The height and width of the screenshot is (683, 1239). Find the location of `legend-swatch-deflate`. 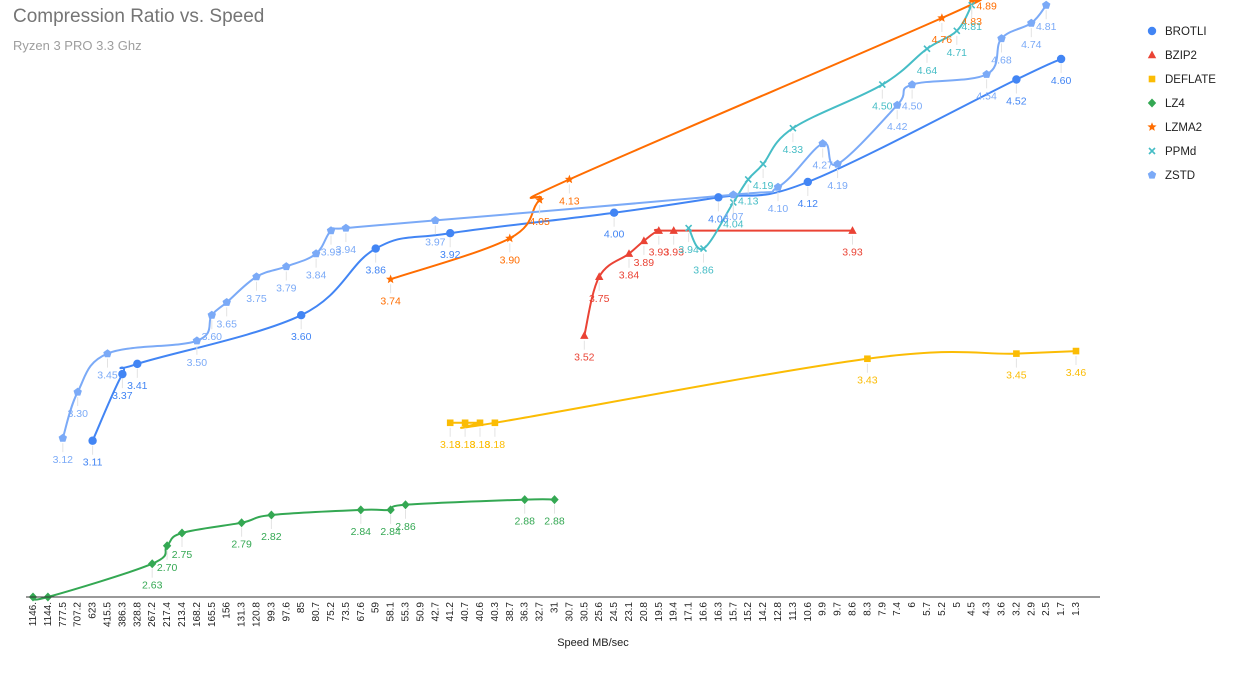

legend-swatch-deflate is located at coordinates (1152, 79).